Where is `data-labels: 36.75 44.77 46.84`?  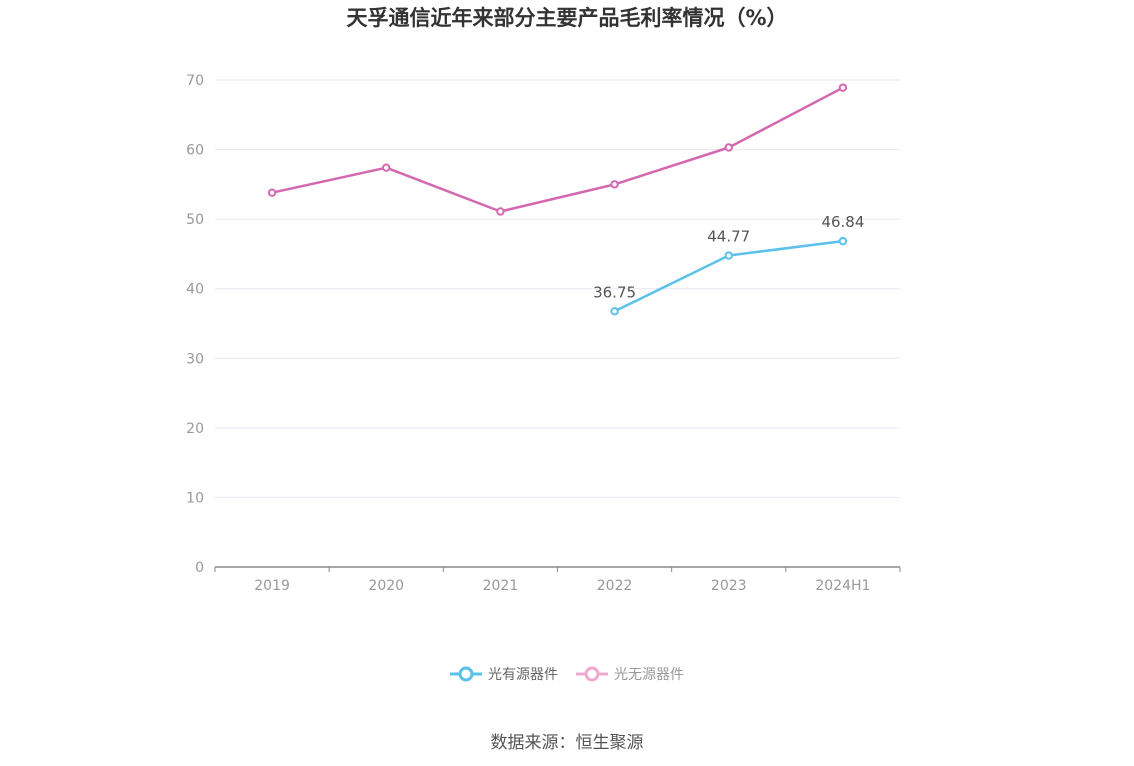
data-labels: 36.75 44.77 46.84 is located at coordinates (728, 257).